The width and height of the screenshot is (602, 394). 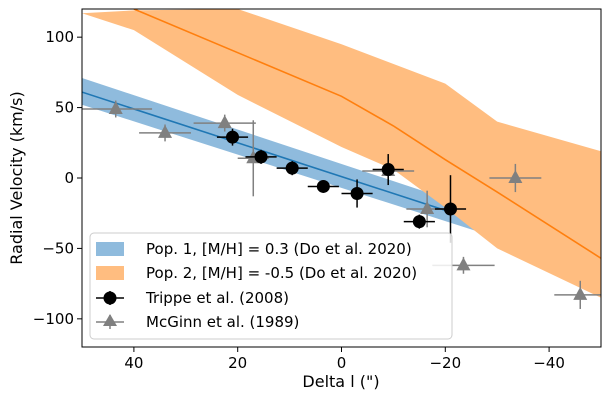 I want to click on x-tick-label: −20, so click(x=445, y=363).